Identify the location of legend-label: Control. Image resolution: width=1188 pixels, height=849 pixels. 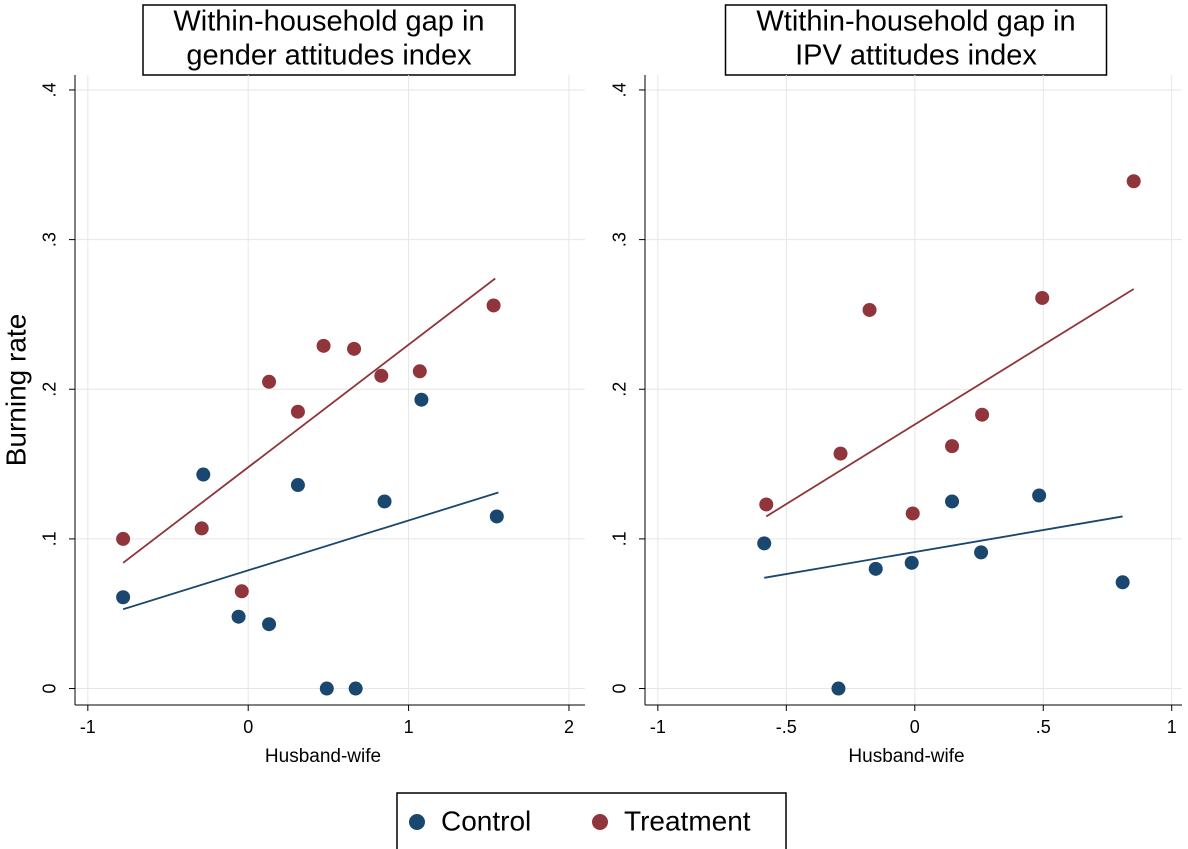
(486, 820).